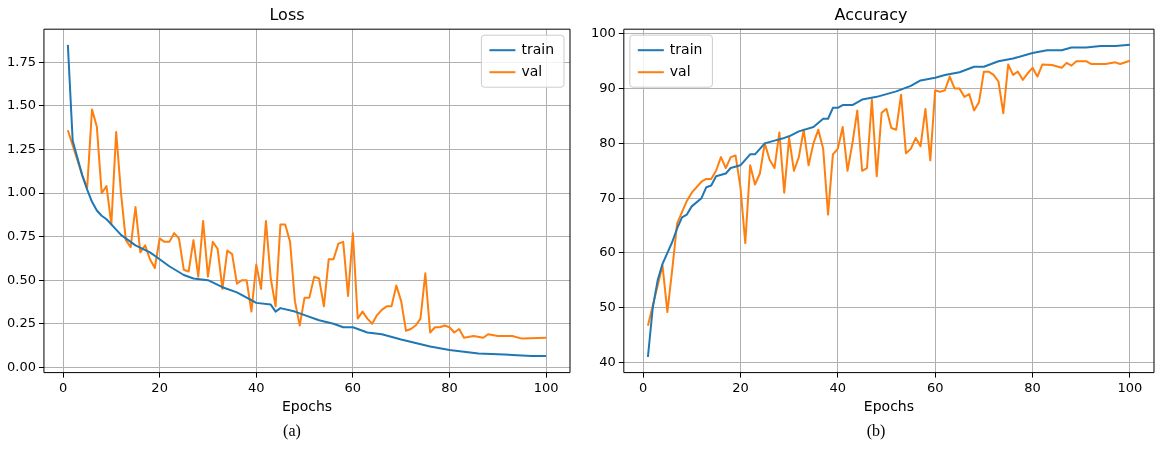 This screenshot has height=451, width=1168. Describe the element at coordinates (21, 61) in the screenshot. I see `y-tick-label: 1.75` at that location.